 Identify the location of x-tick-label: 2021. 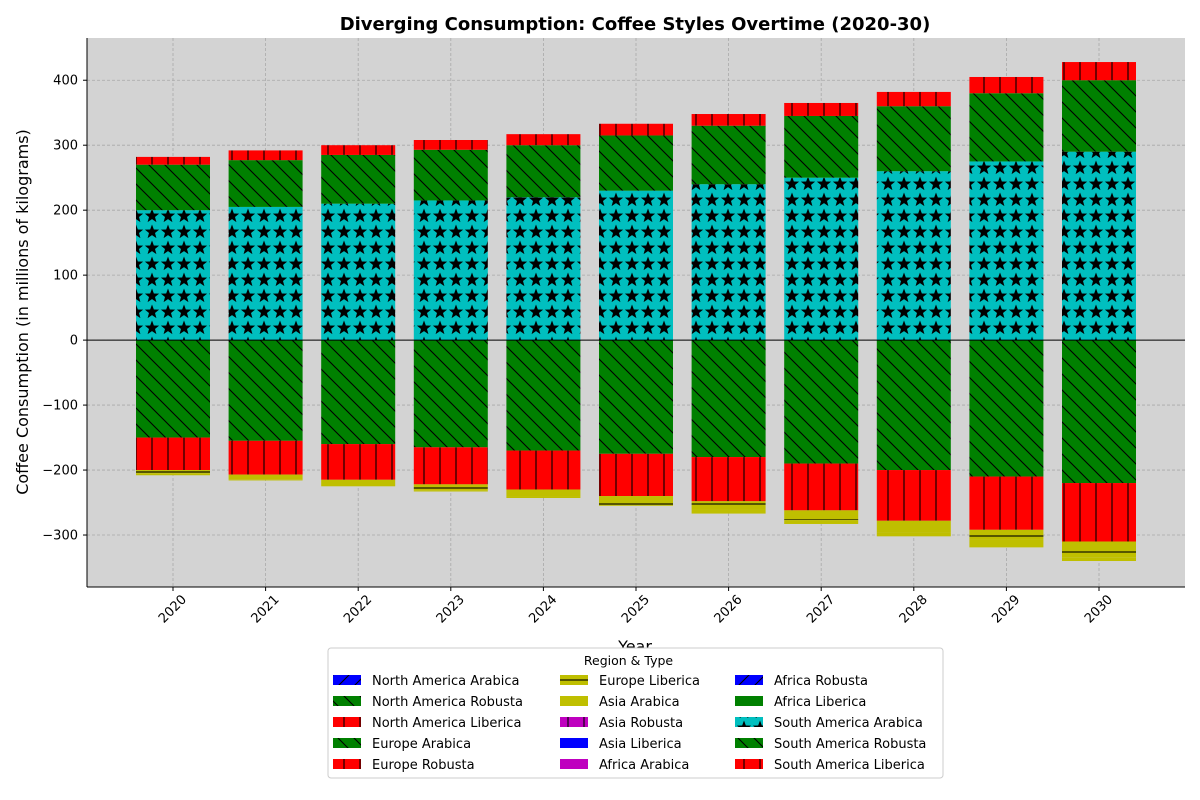
(266, 609).